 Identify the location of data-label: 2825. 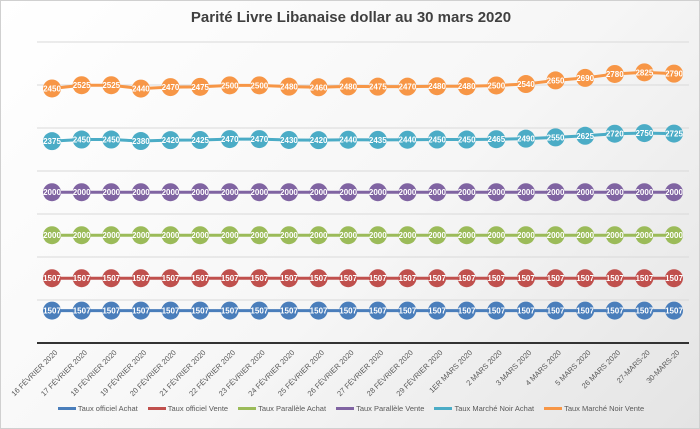
(644, 72).